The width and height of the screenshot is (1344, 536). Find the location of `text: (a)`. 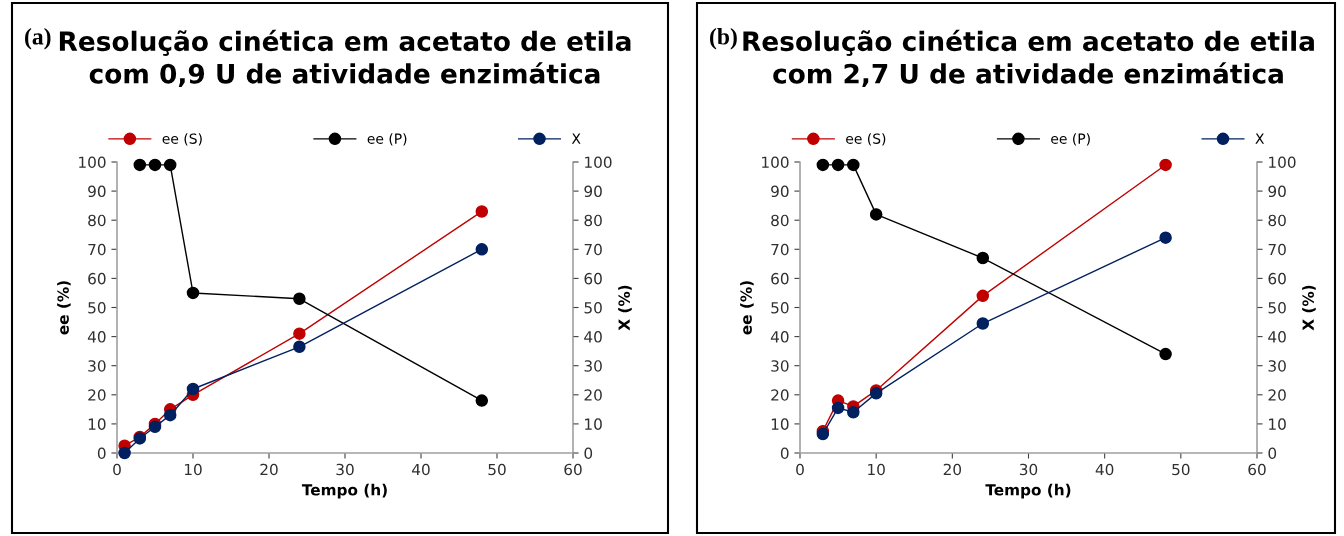

text: (a) is located at coordinates (38, 39).